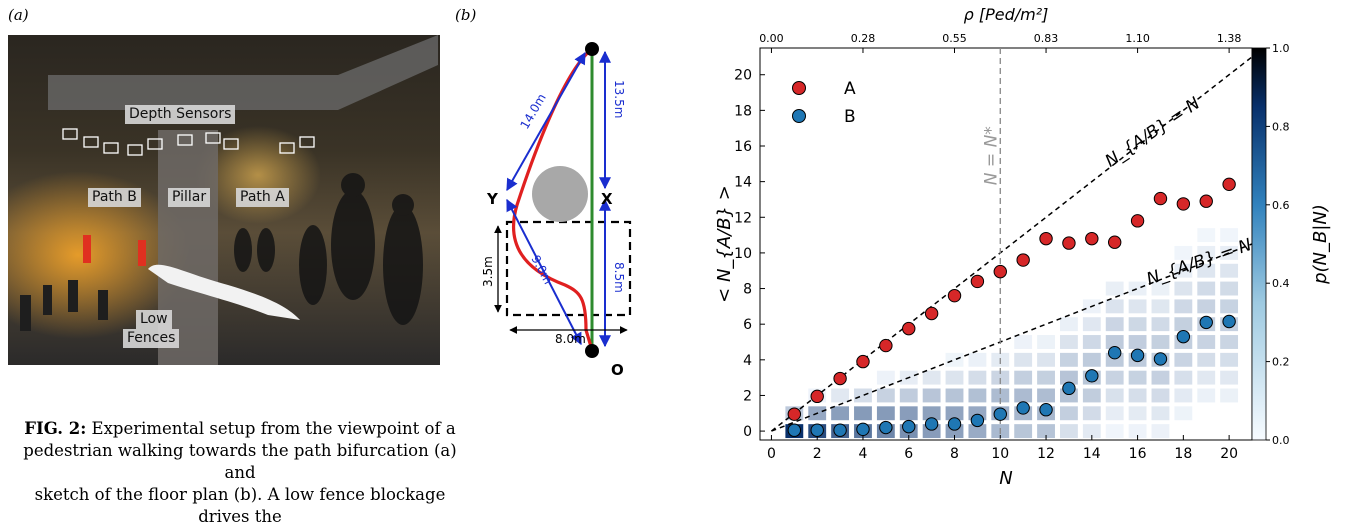 The width and height of the screenshot is (1346, 528). Describe the element at coordinates (747, 290) in the screenshot. I see `y-tick-label: 8` at that location.